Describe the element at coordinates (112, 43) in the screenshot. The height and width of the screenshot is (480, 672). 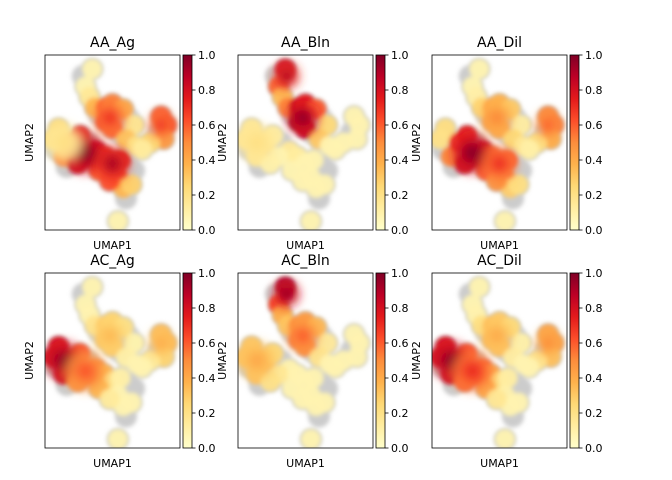
I see `panel-title: AA_Ag` at that location.